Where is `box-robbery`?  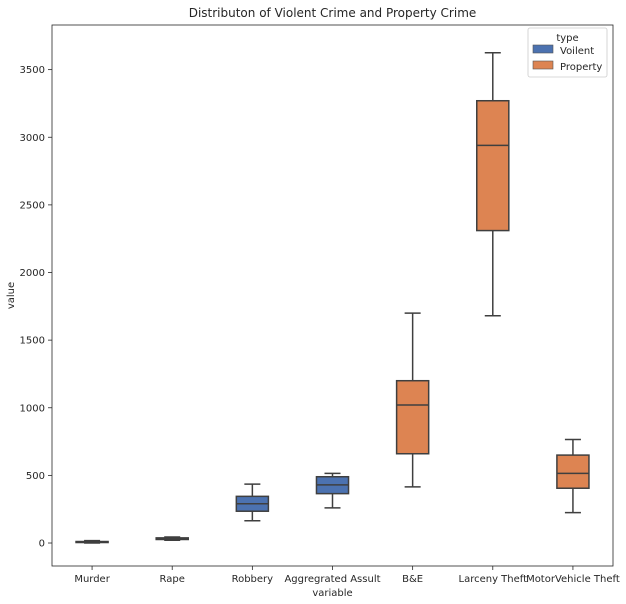 box-robbery is located at coordinates (252, 502).